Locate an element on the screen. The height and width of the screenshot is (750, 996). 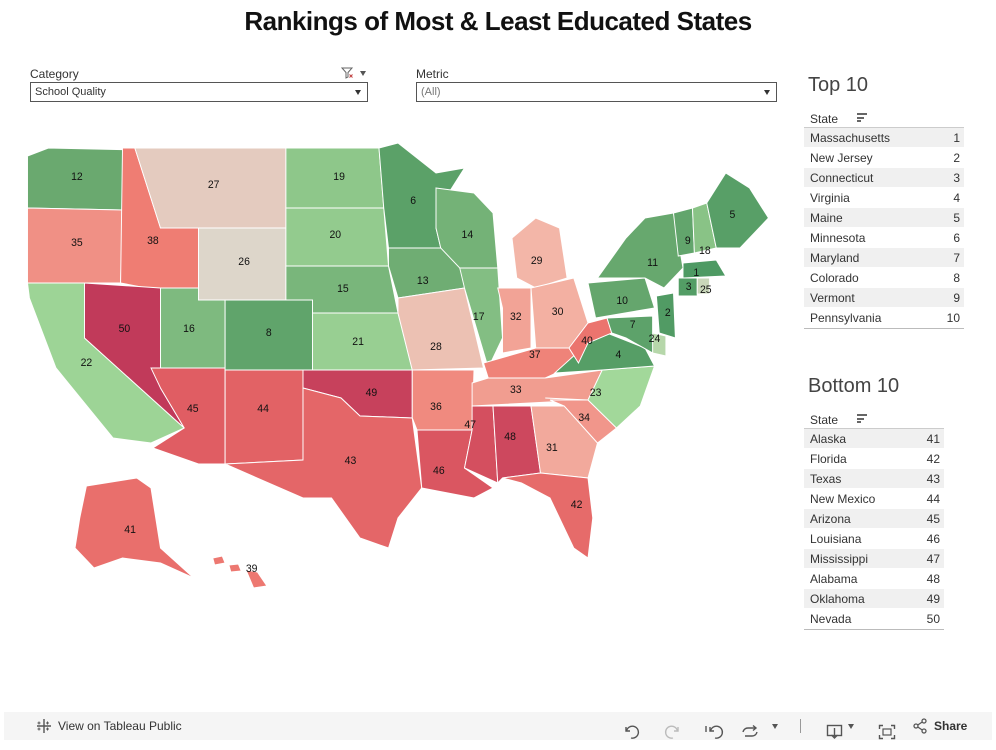
share-button: Share is located at coordinates (939, 726).